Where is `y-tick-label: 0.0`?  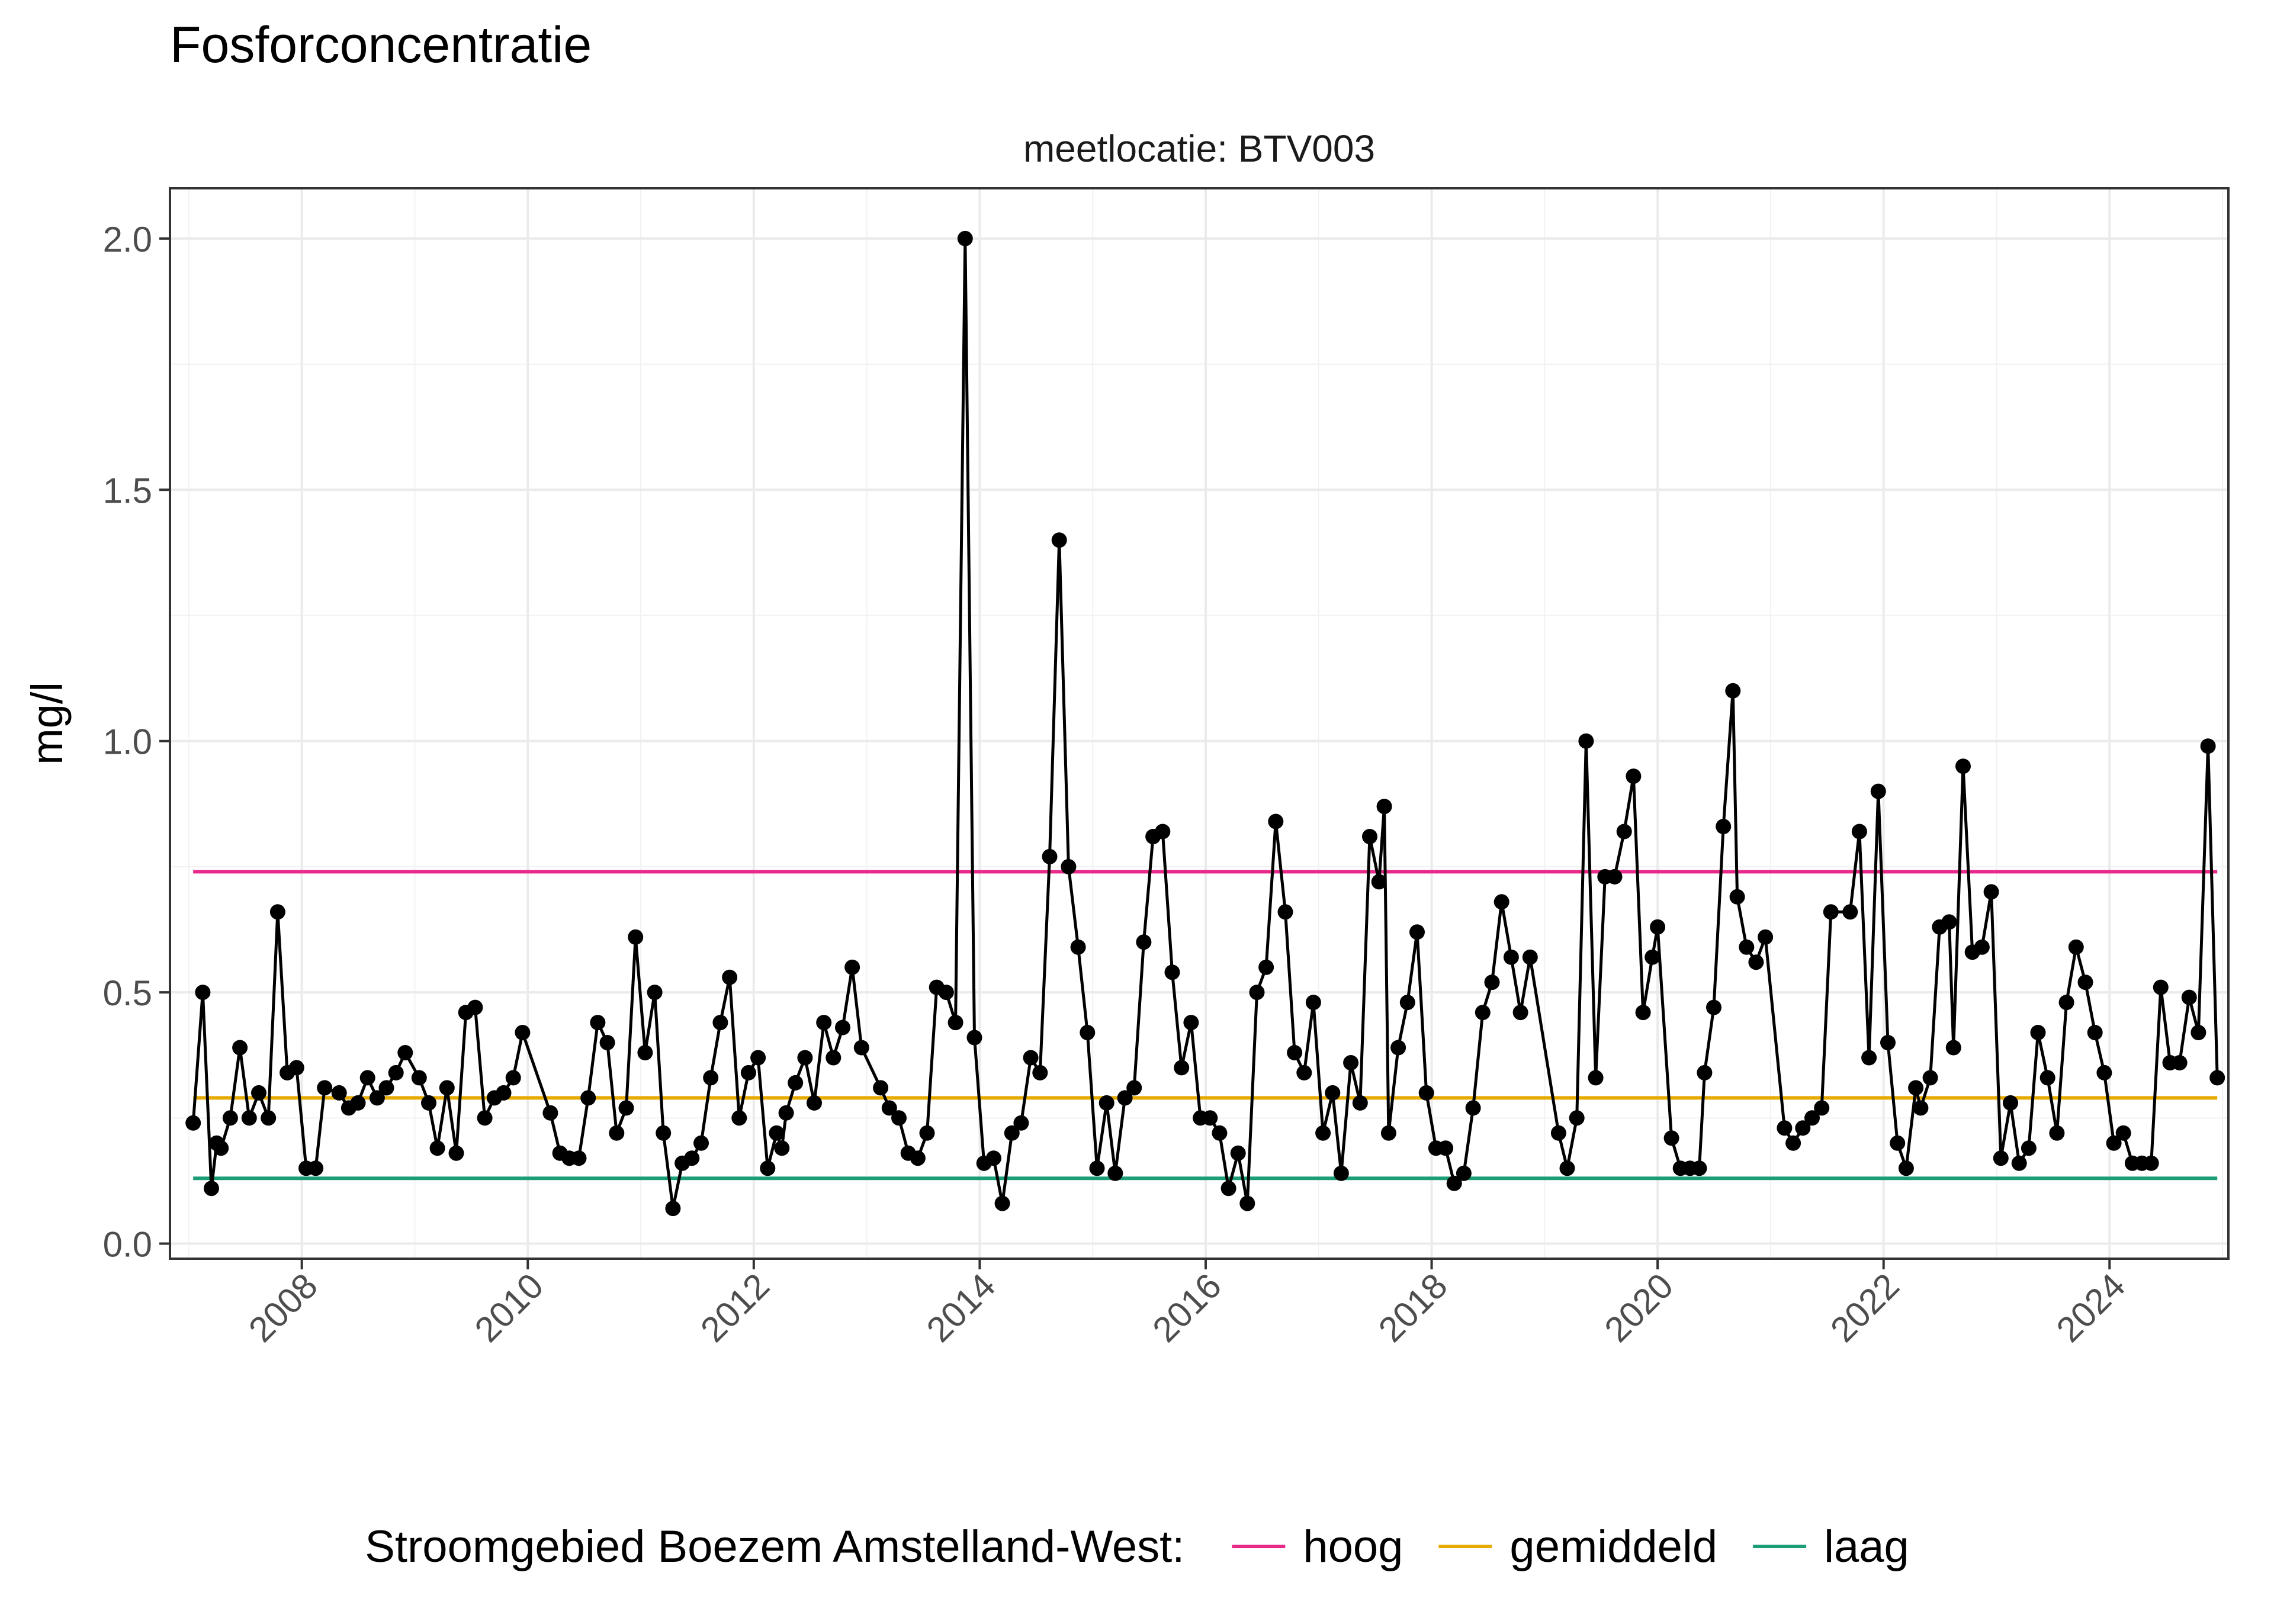 y-tick-label: 0.0 is located at coordinates (127, 1245).